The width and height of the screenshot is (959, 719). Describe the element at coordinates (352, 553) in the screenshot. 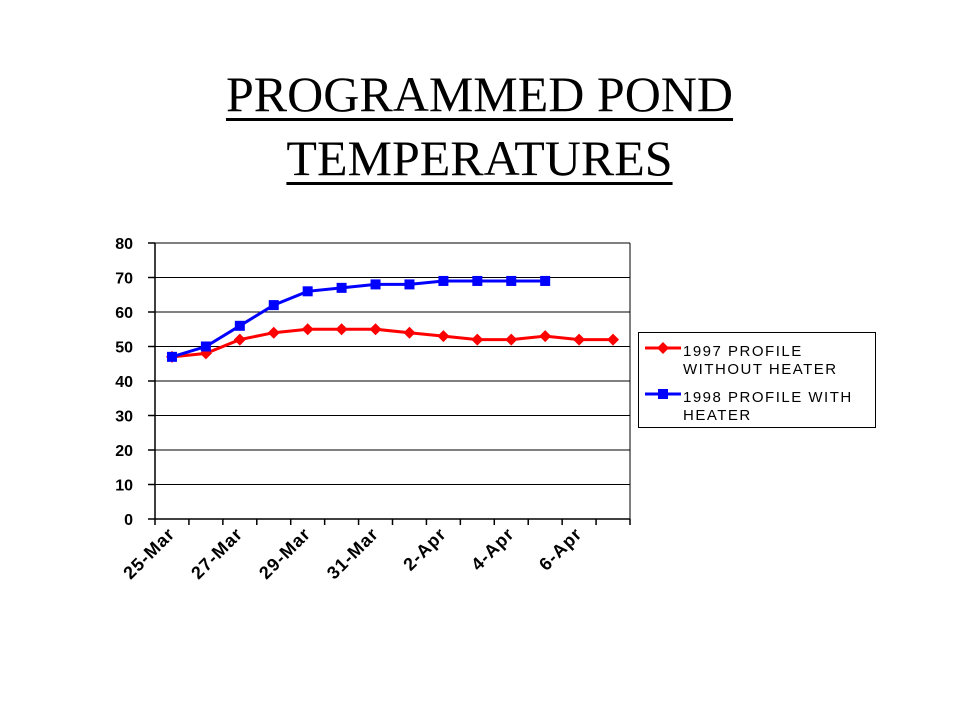

I see `x-tick-label-31-Mar: 31-Mar` at that location.